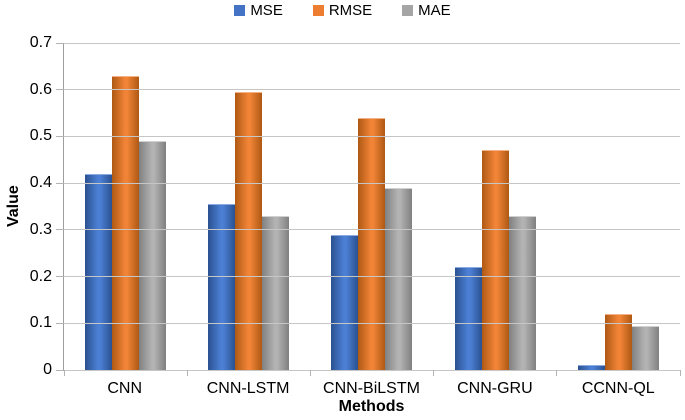  I want to click on x-category-label-cnn-bilstm: CNN-BiLSTM, so click(371, 388).